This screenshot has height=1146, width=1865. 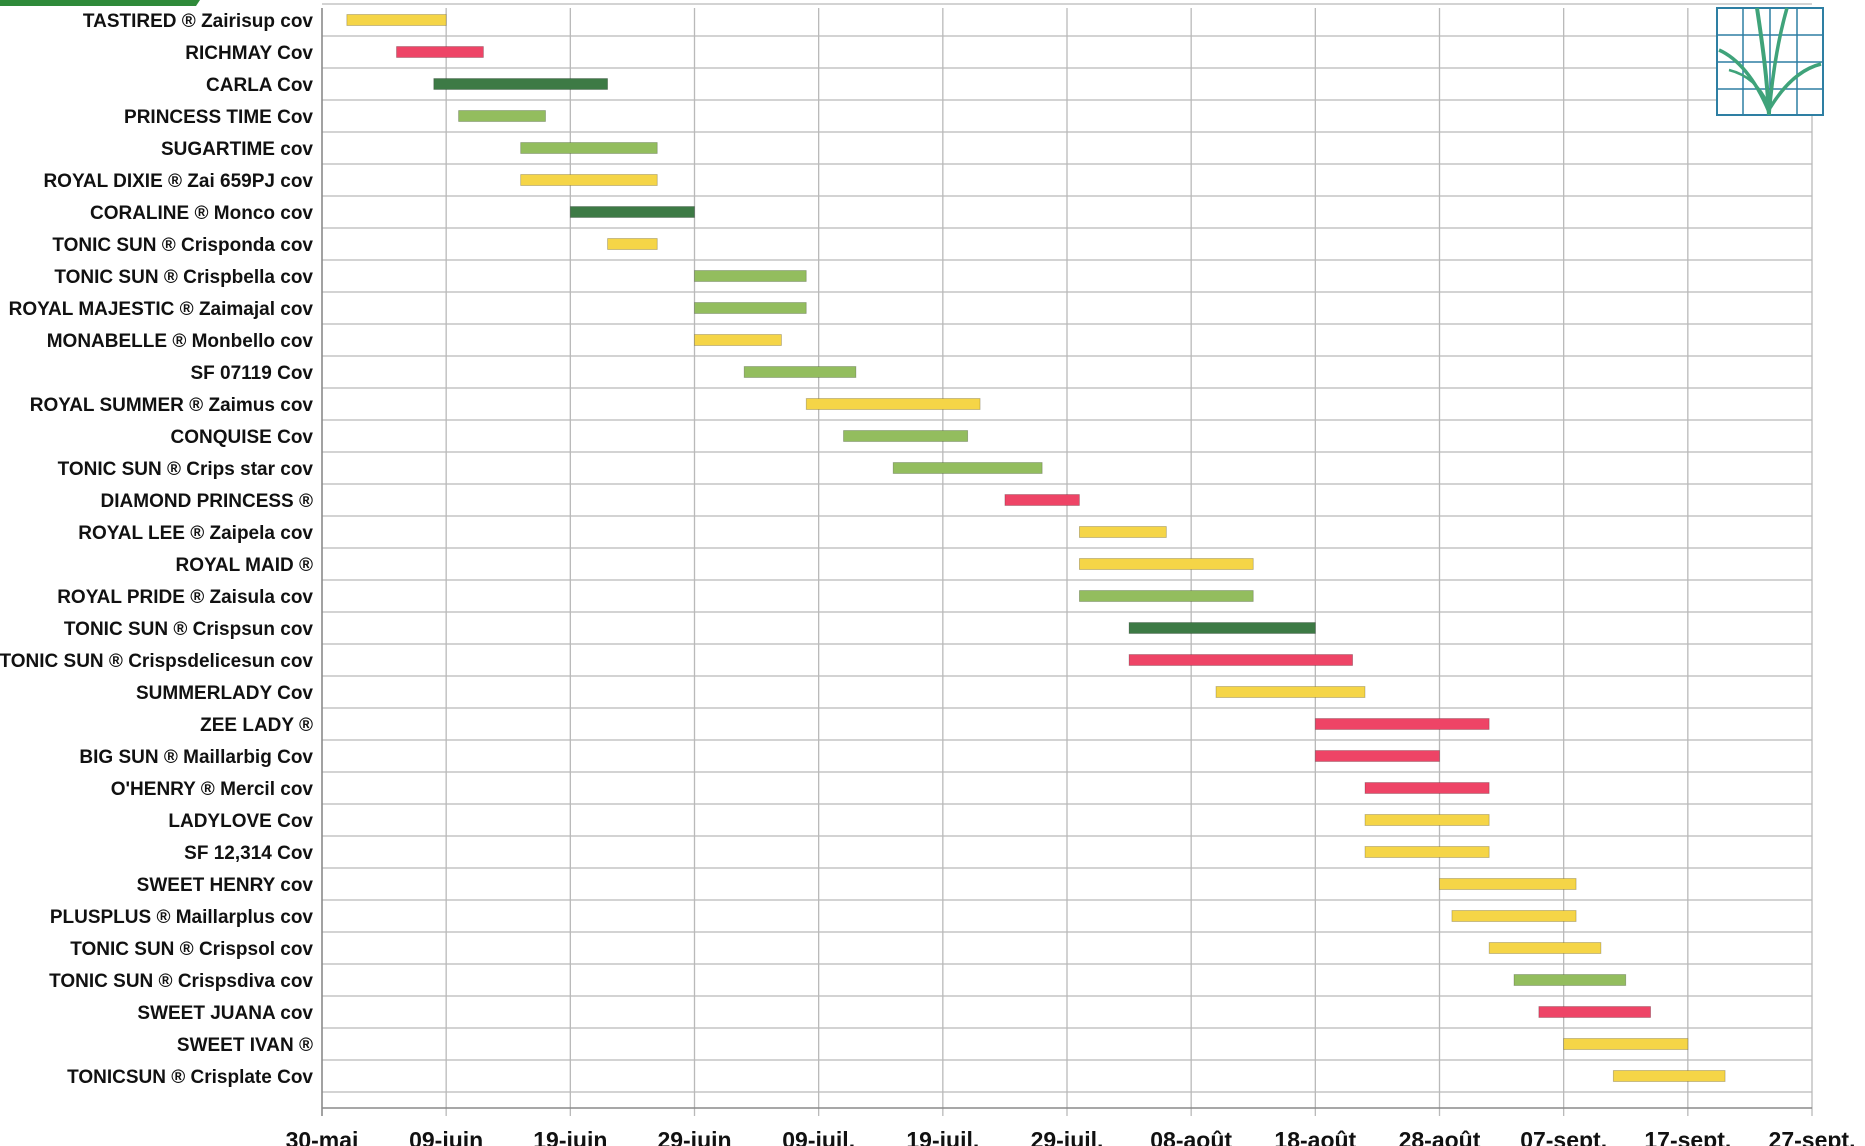 What do you see at coordinates (1687, 1136) in the screenshot?
I see `x-tick-label: 17-sept.` at bounding box center [1687, 1136].